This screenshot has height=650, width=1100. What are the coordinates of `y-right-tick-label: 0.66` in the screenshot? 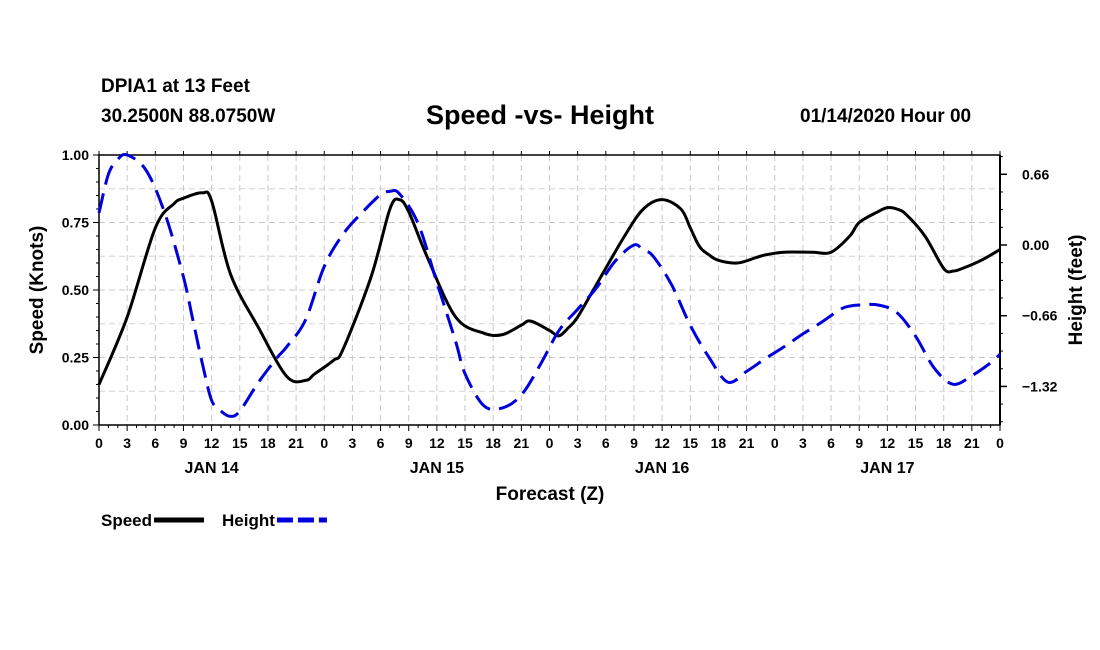 It's located at (1035, 174).